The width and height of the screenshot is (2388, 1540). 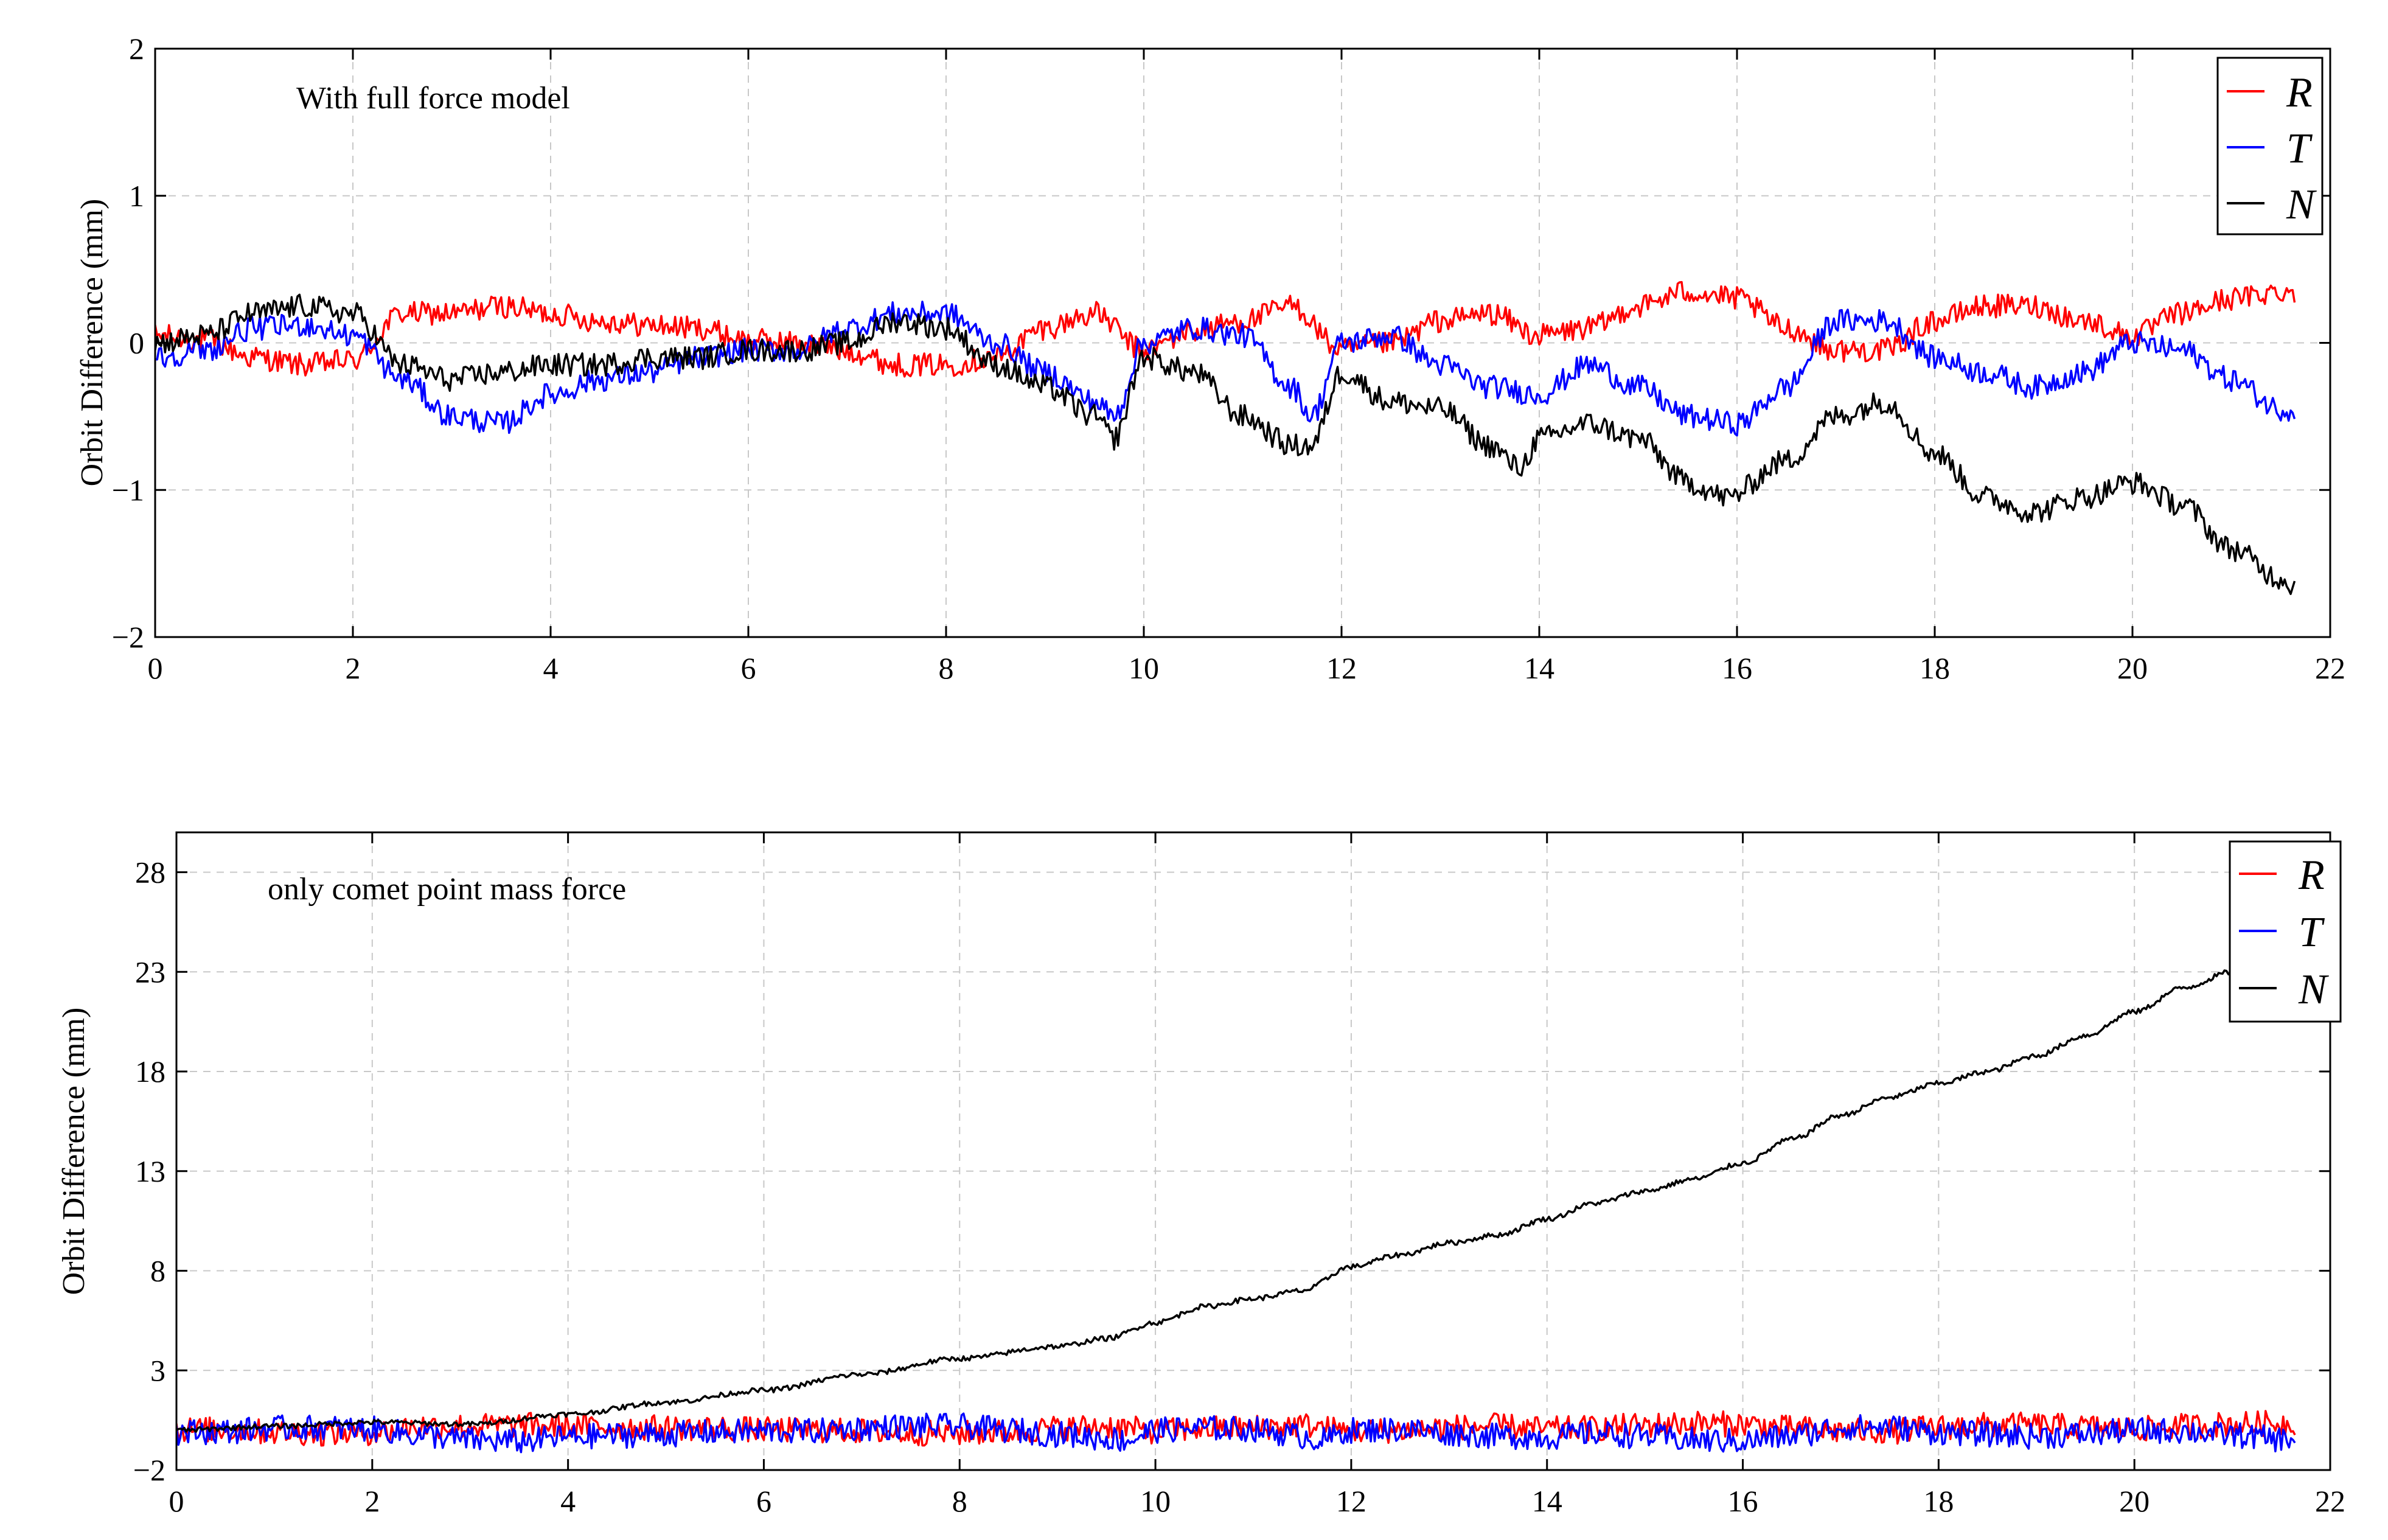 I want to click on chart-annotation: With full force model, so click(x=433, y=98).